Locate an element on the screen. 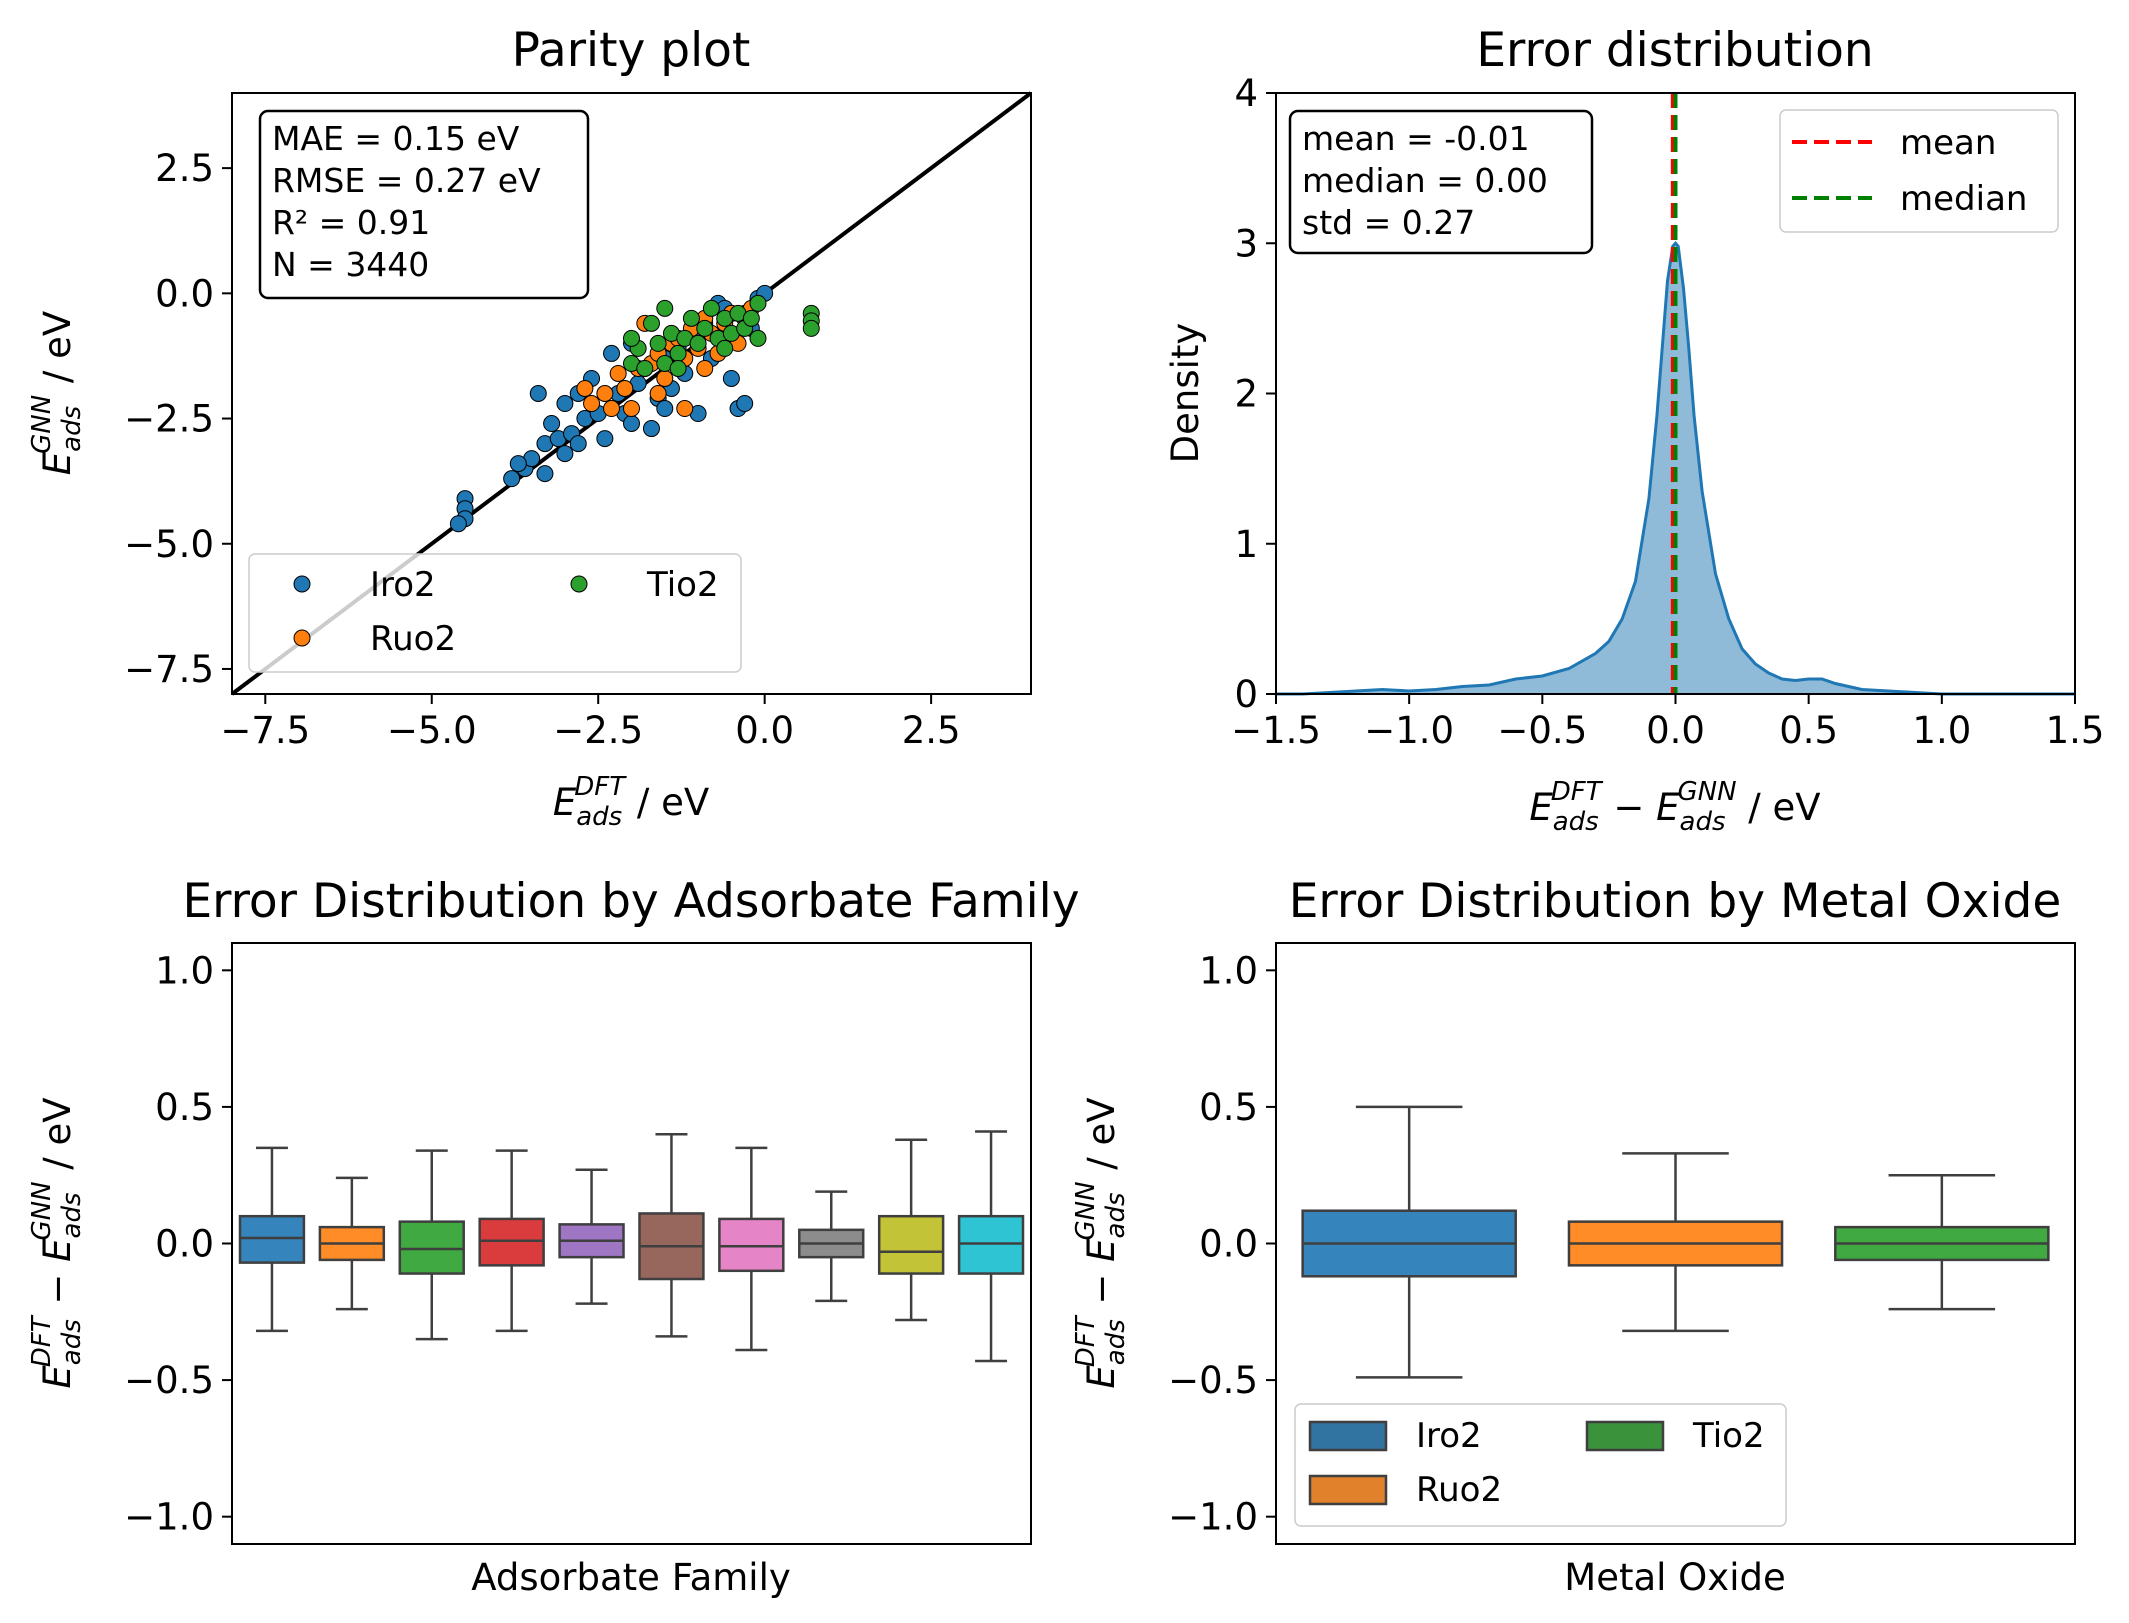  legend-label-ruo2: Ruo2 is located at coordinates (413, 639).